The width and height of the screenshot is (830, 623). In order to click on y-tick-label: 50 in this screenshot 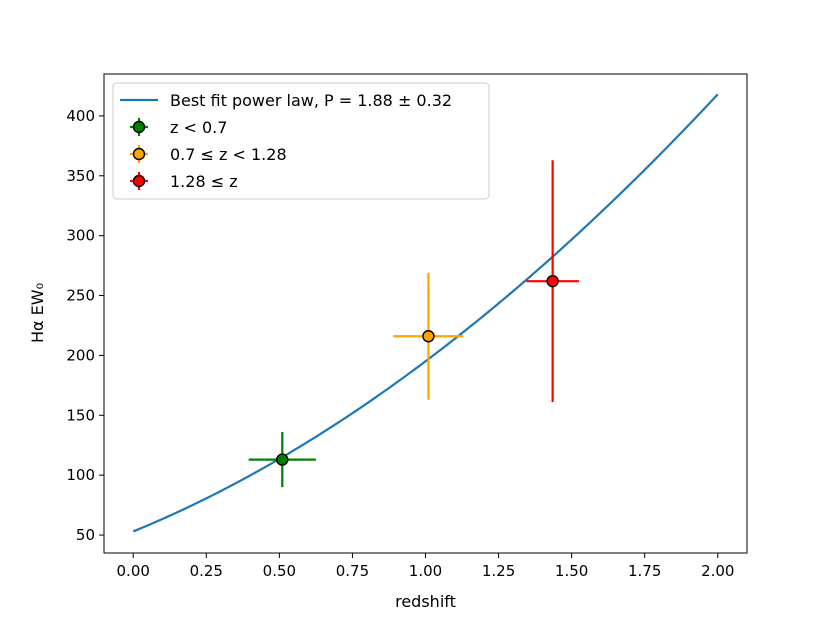, I will do `click(85, 535)`.